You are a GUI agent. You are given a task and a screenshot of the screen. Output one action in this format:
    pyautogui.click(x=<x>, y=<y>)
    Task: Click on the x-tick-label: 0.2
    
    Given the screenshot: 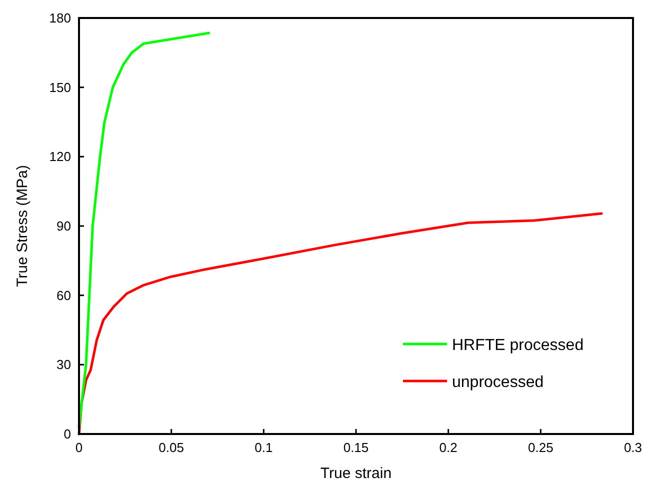 What is the action you would take?
    pyautogui.click(x=448, y=447)
    